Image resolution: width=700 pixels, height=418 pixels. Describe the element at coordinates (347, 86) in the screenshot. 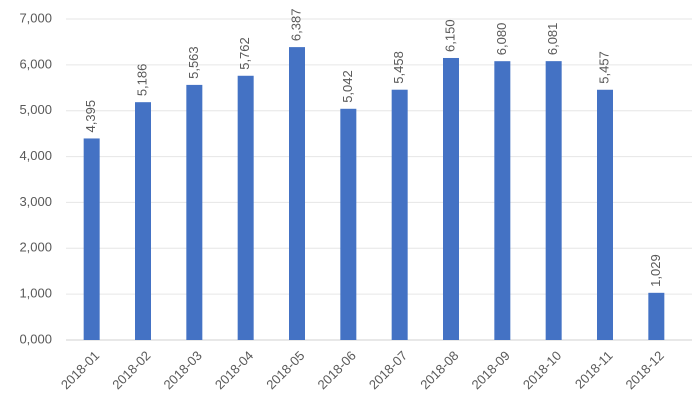

I see `value-label: 5,042` at that location.